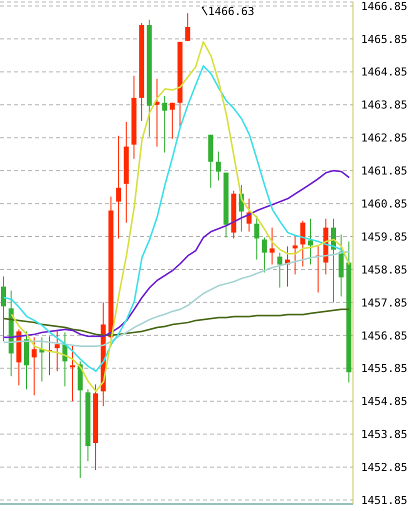 The height and width of the screenshot is (511, 409). I want to click on y-tick-label: 1459.85, so click(384, 237).